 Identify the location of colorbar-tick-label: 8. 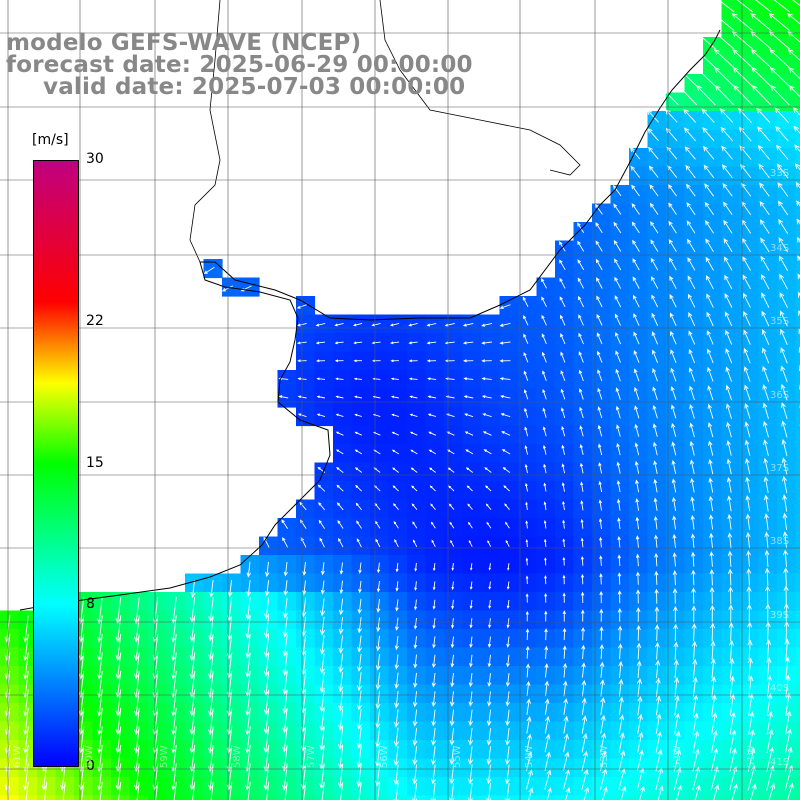
(90, 604).